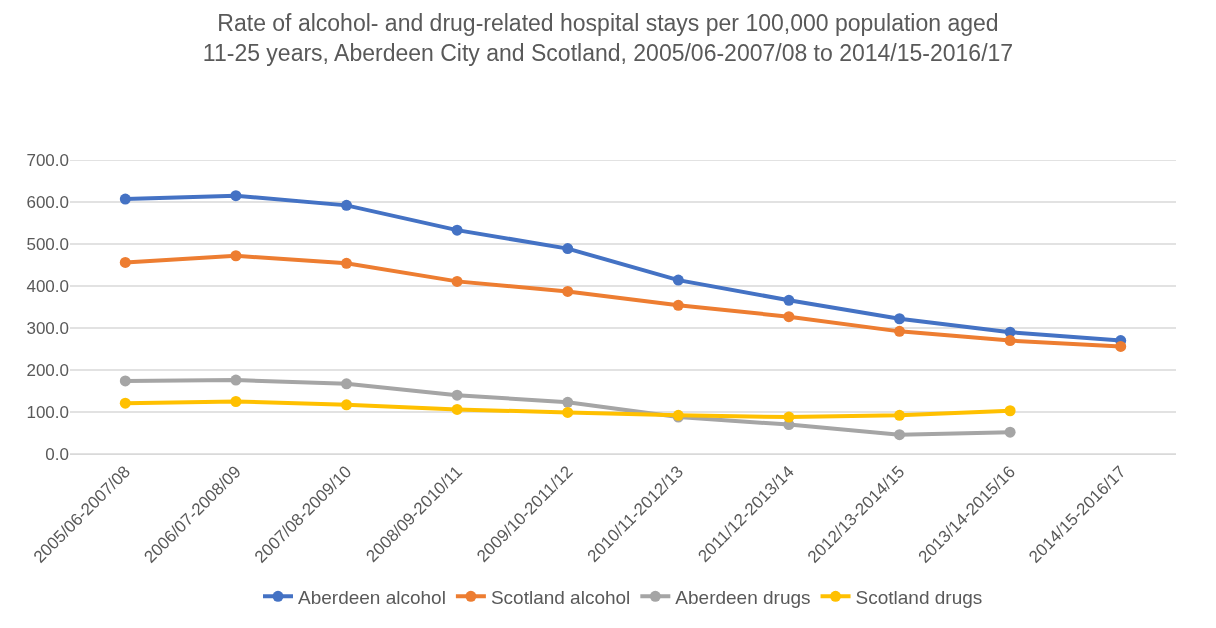  Describe the element at coordinates (608, 38) in the screenshot. I see `chart-title: Rate of alcohol- and drug-related hospital stays per 100,000 population aged 11-25 years, Aberdeen City and Scotland, 2005/06-2007/08 to 2014/15-2016/17` at that location.